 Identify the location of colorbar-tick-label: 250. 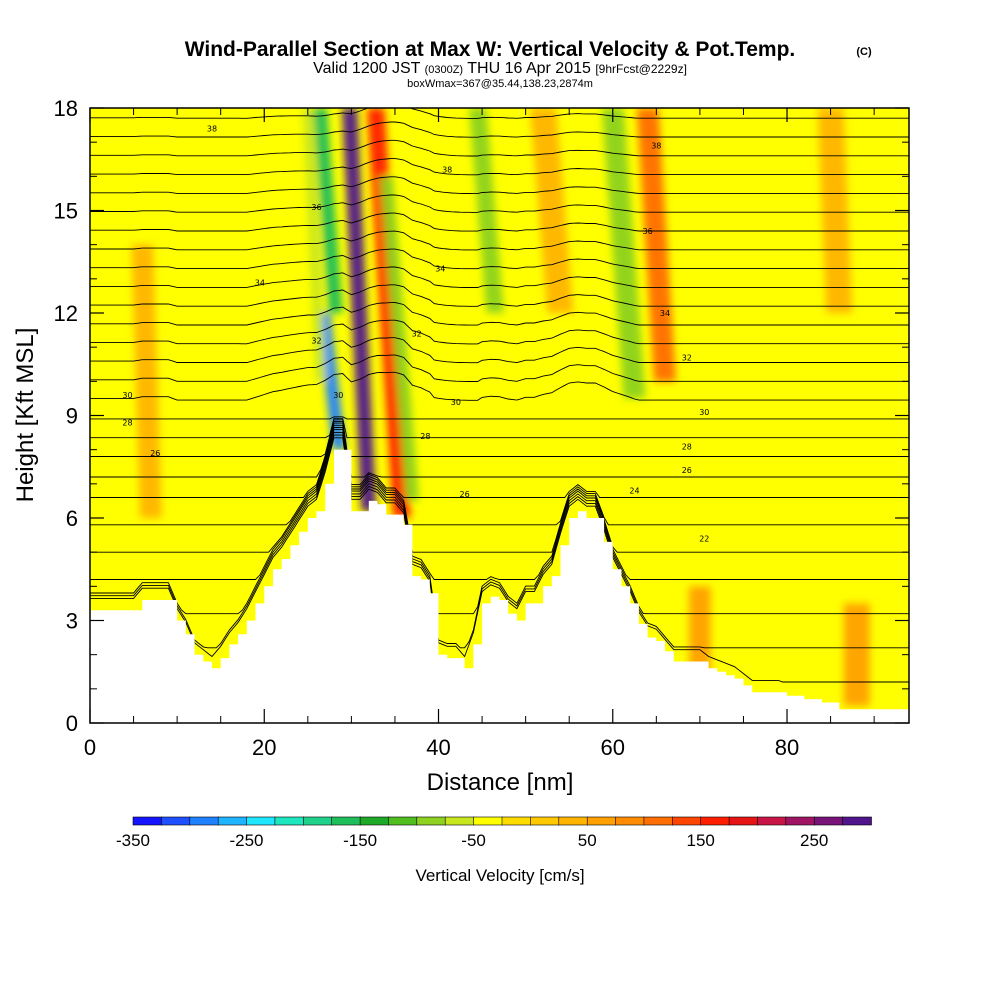
(814, 840).